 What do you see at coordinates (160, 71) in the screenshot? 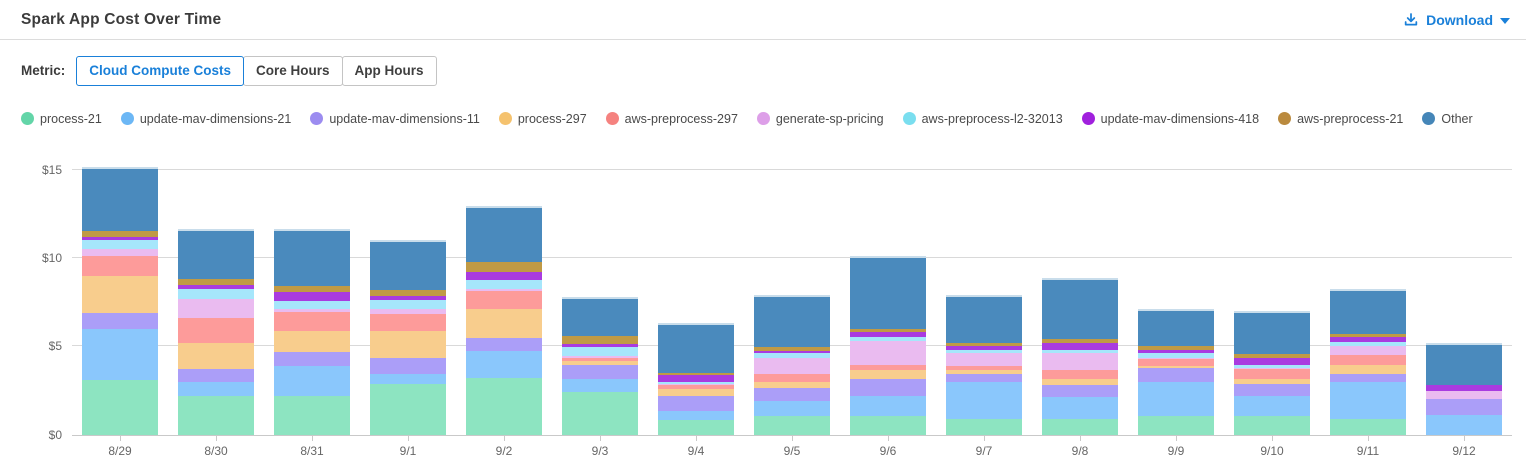
I see `metric-option-cloud-compute-costs: Cloud Compute Costs` at bounding box center [160, 71].